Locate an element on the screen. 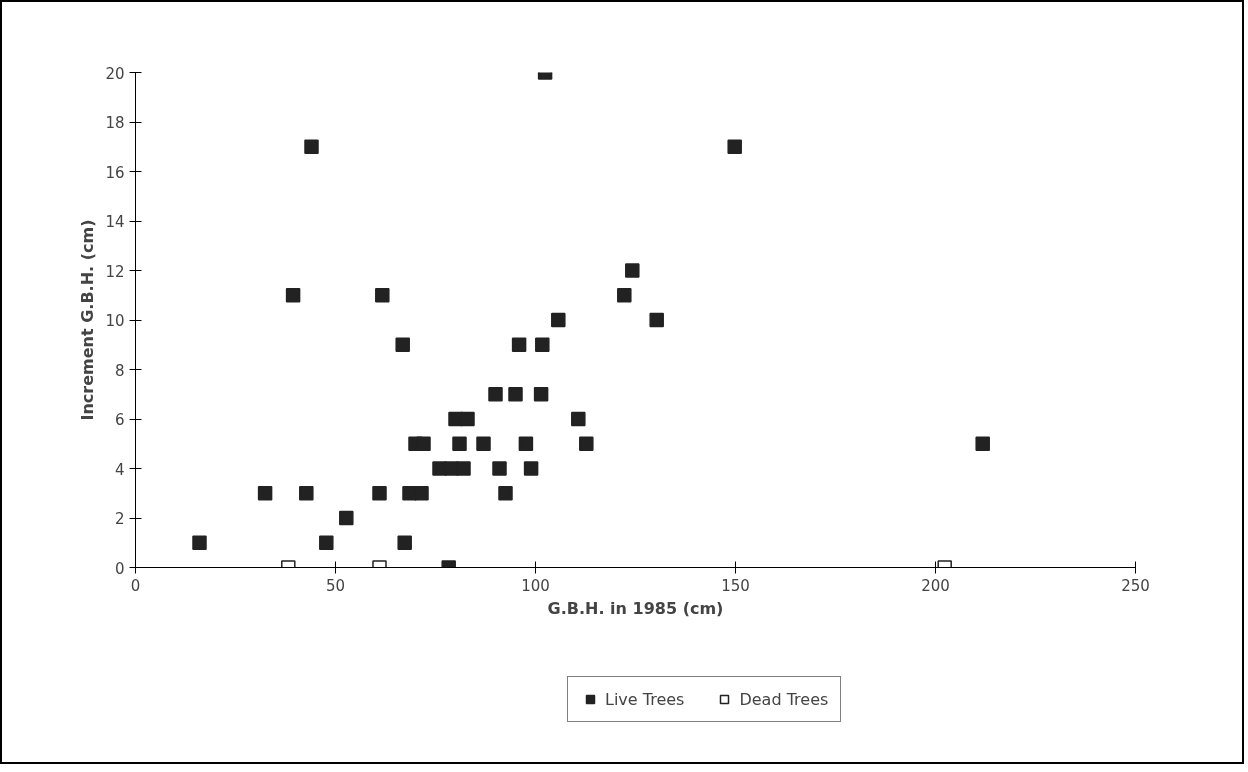  y-tick-label: 10 is located at coordinates (115, 321).